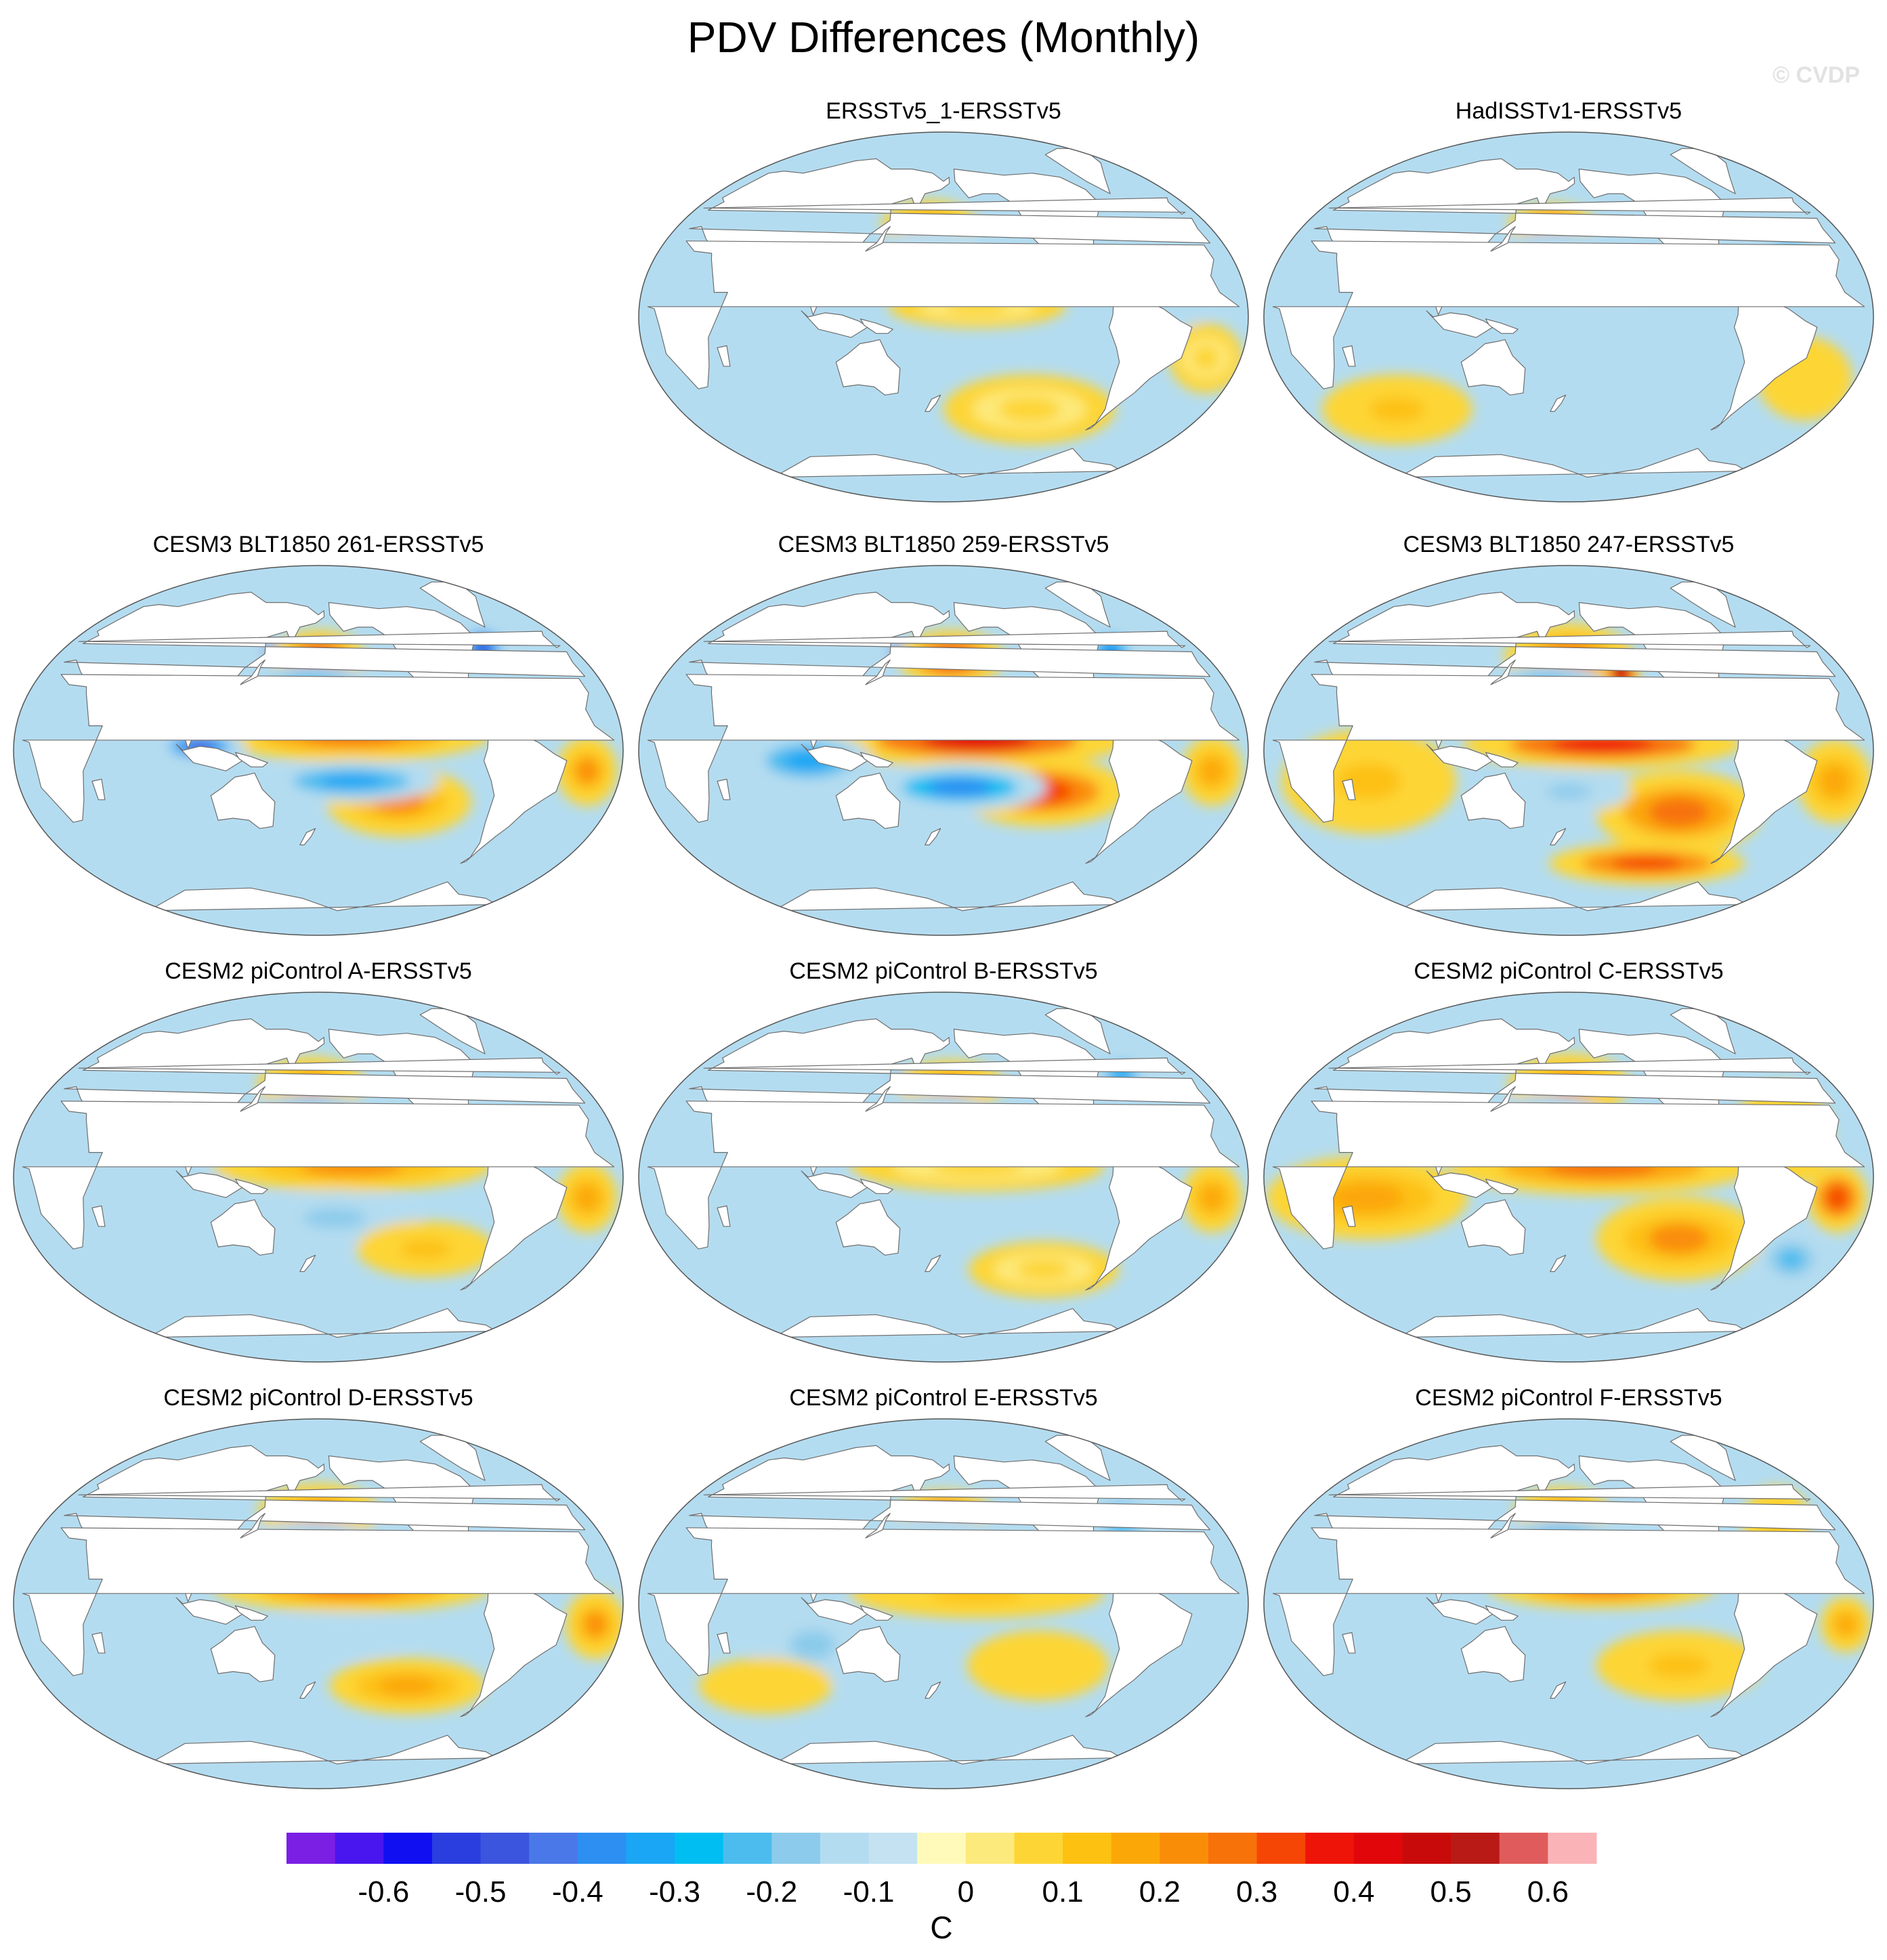  I want to click on map-panel: HadISSTv1-ERSSTv5, so click(1568, 301).